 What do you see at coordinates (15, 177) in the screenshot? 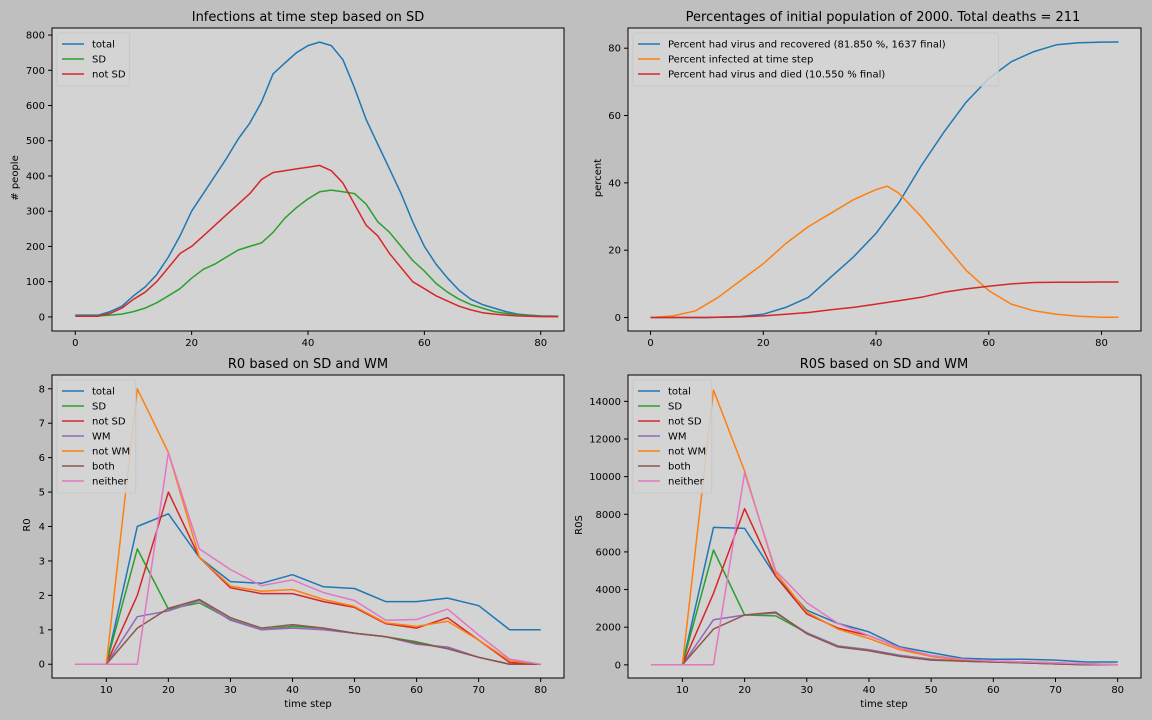
I see `y-axis-label: # people` at bounding box center [15, 177].